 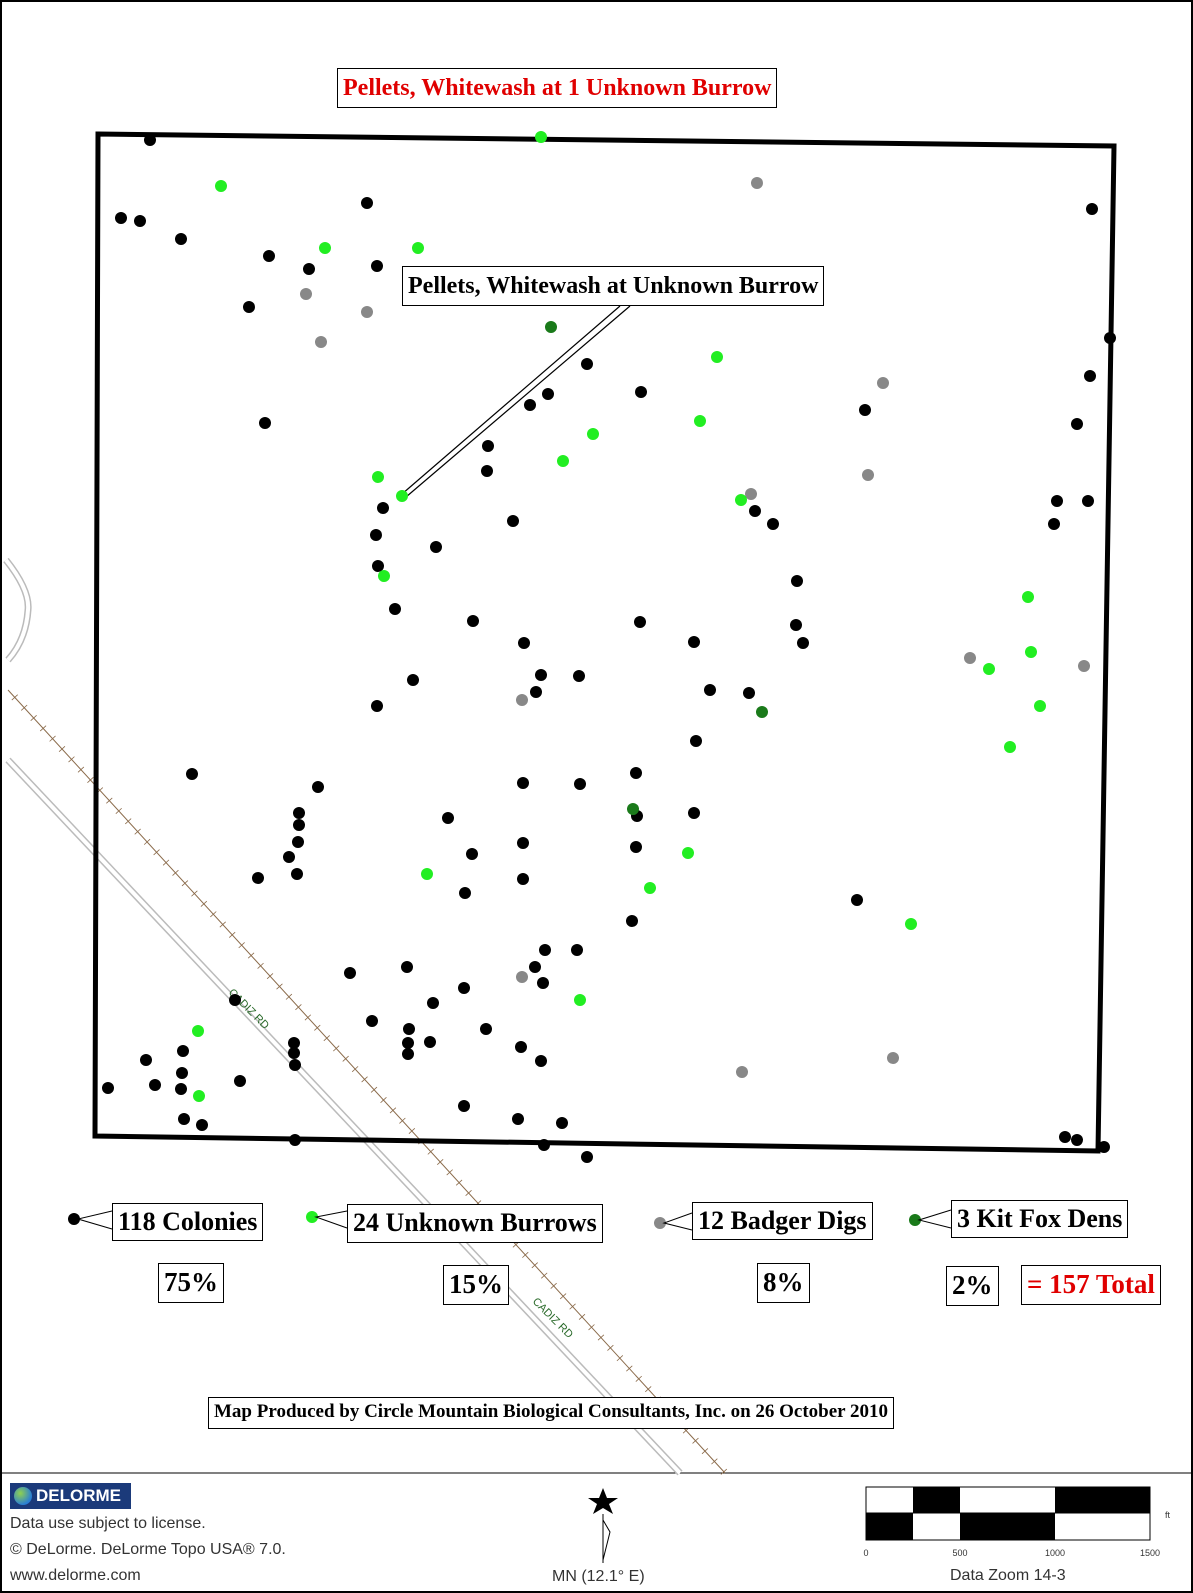 I want to click on kit-fox-den-point, so click(x=633, y=809).